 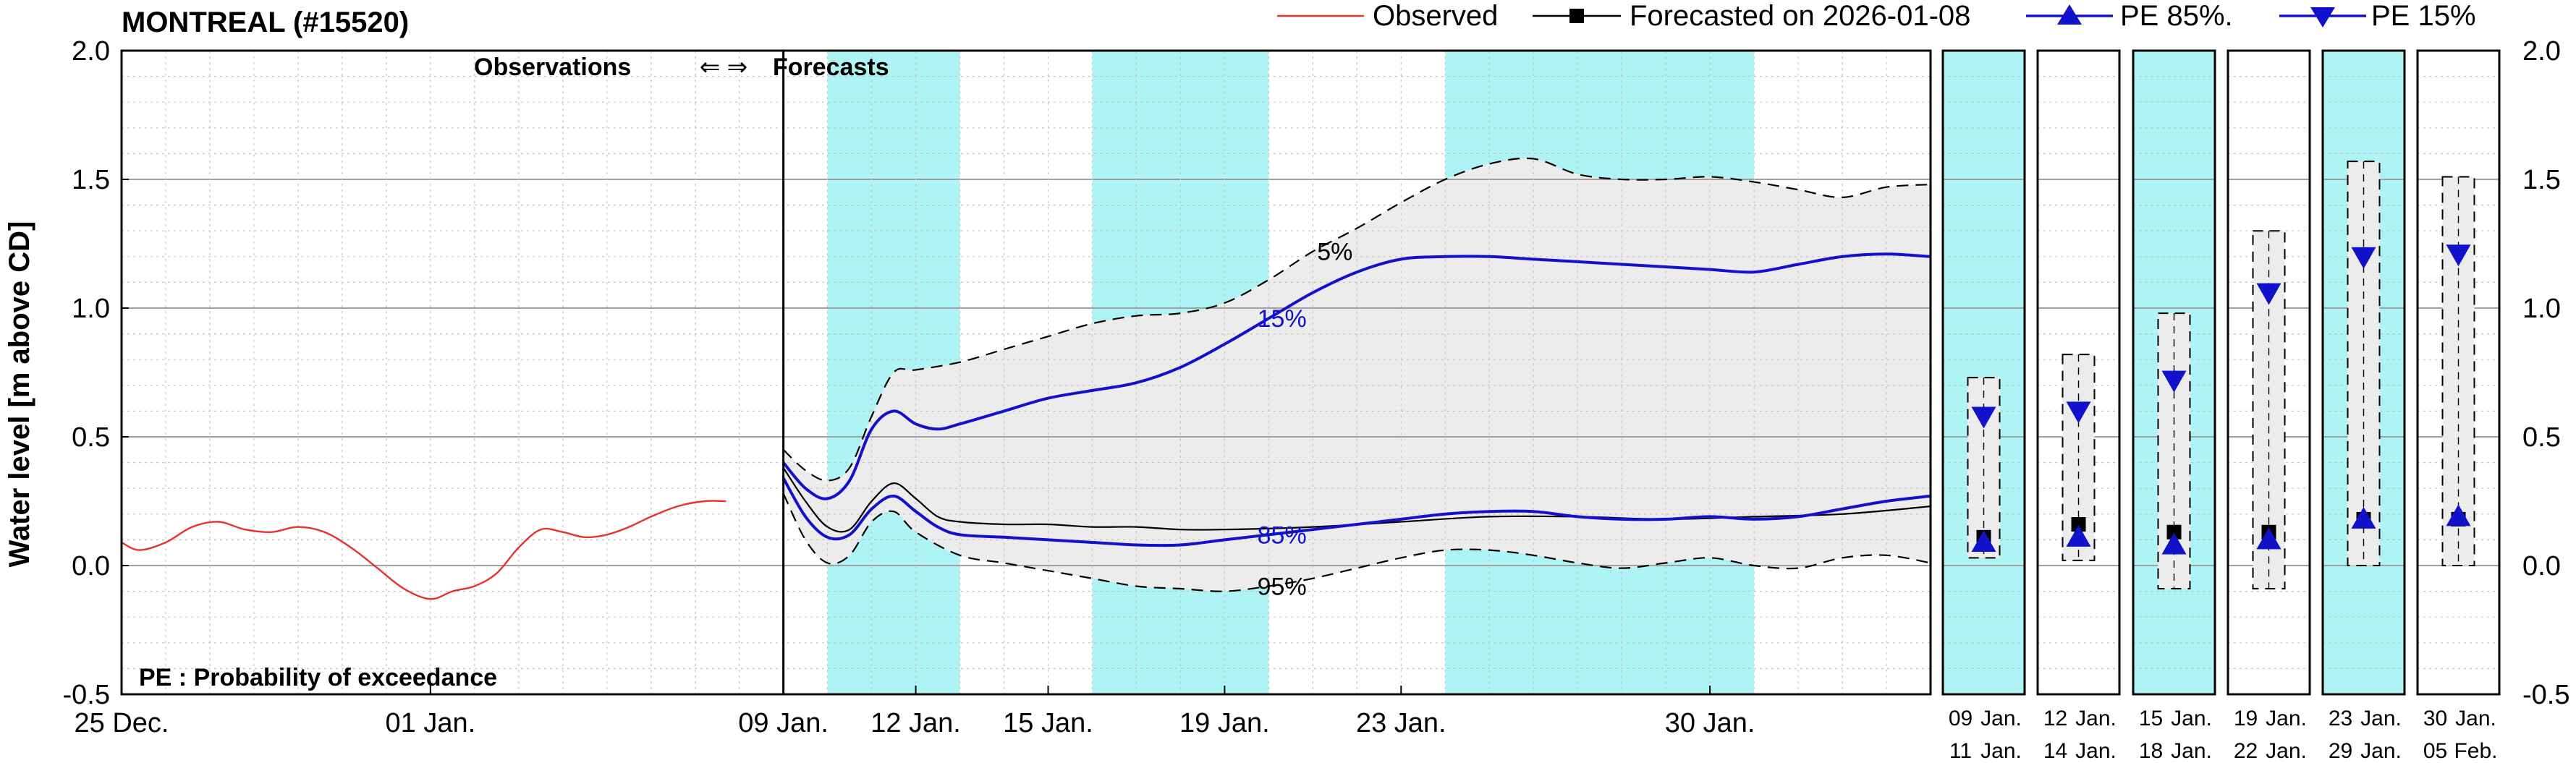 What do you see at coordinates (2423, 16) in the screenshot?
I see `legend-pe15-label: PE 15%` at bounding box center [2423, 16].